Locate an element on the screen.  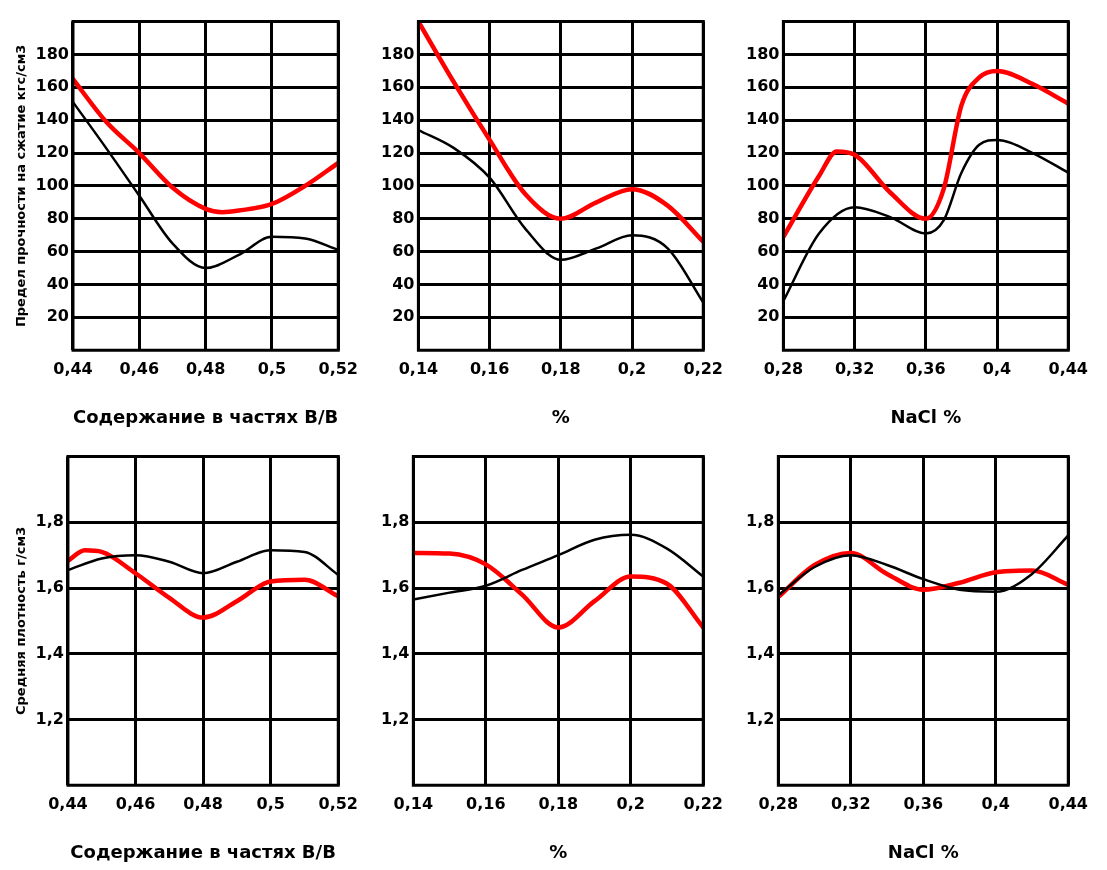
y-axis-title: Средняя плотность г/см3 is located at coordinates (21, 620).